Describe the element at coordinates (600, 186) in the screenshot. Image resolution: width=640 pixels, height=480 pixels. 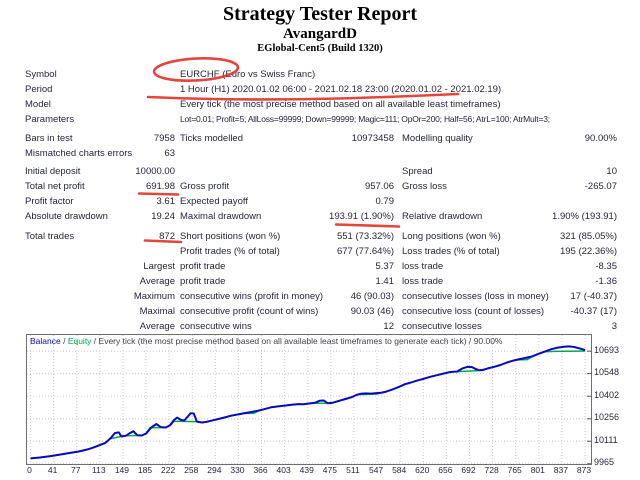
I see `stat-value: -265.07` at that location.